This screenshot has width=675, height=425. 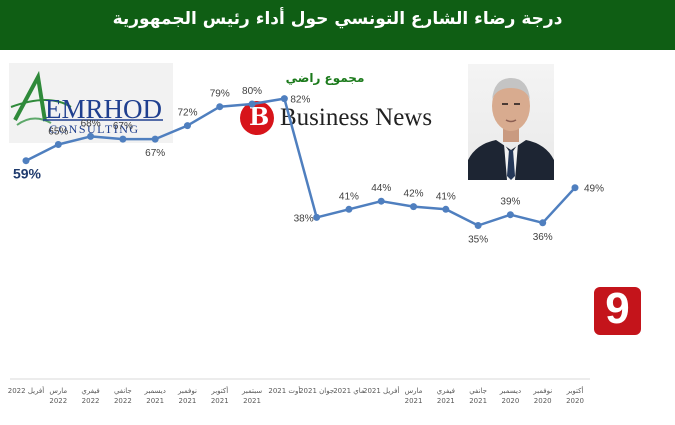 What do you see at coordinates (304, 218) in the screenshot?
I see `data-label-9: 38%` at bounding box center [304, 218].